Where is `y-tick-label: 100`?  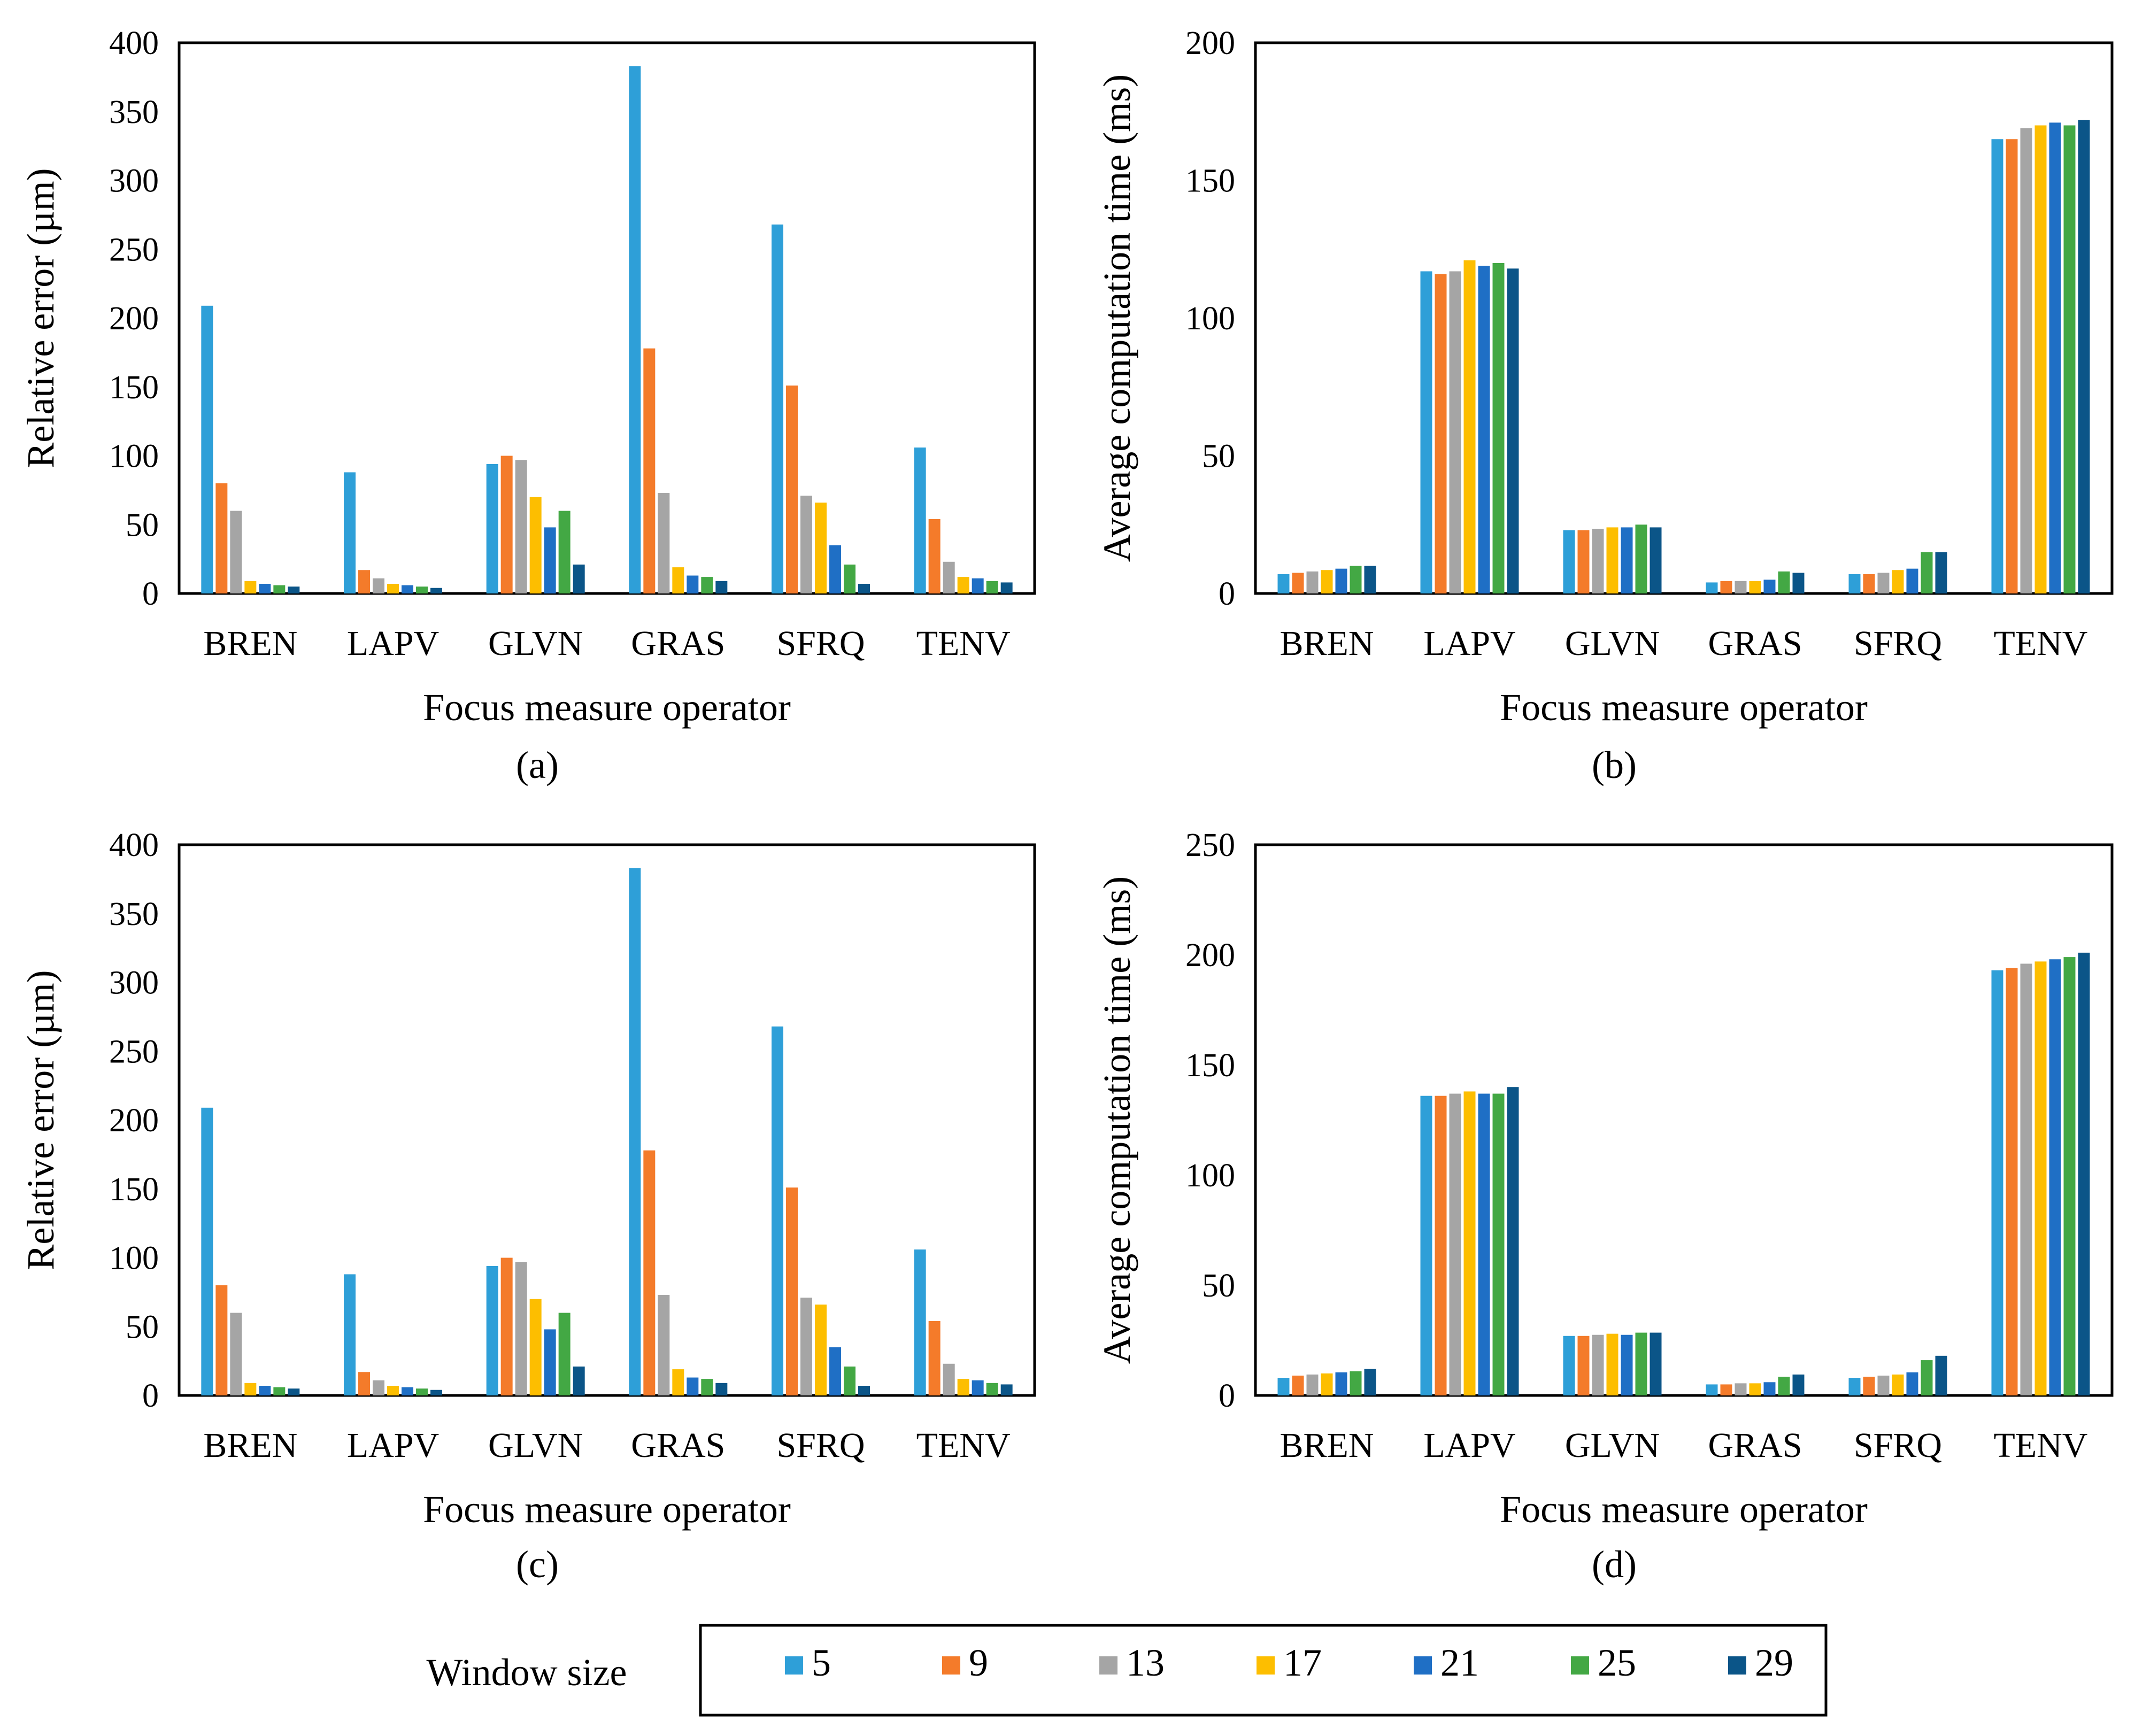
y-tick-label: 100 is located at coordinates (1210, 1176).